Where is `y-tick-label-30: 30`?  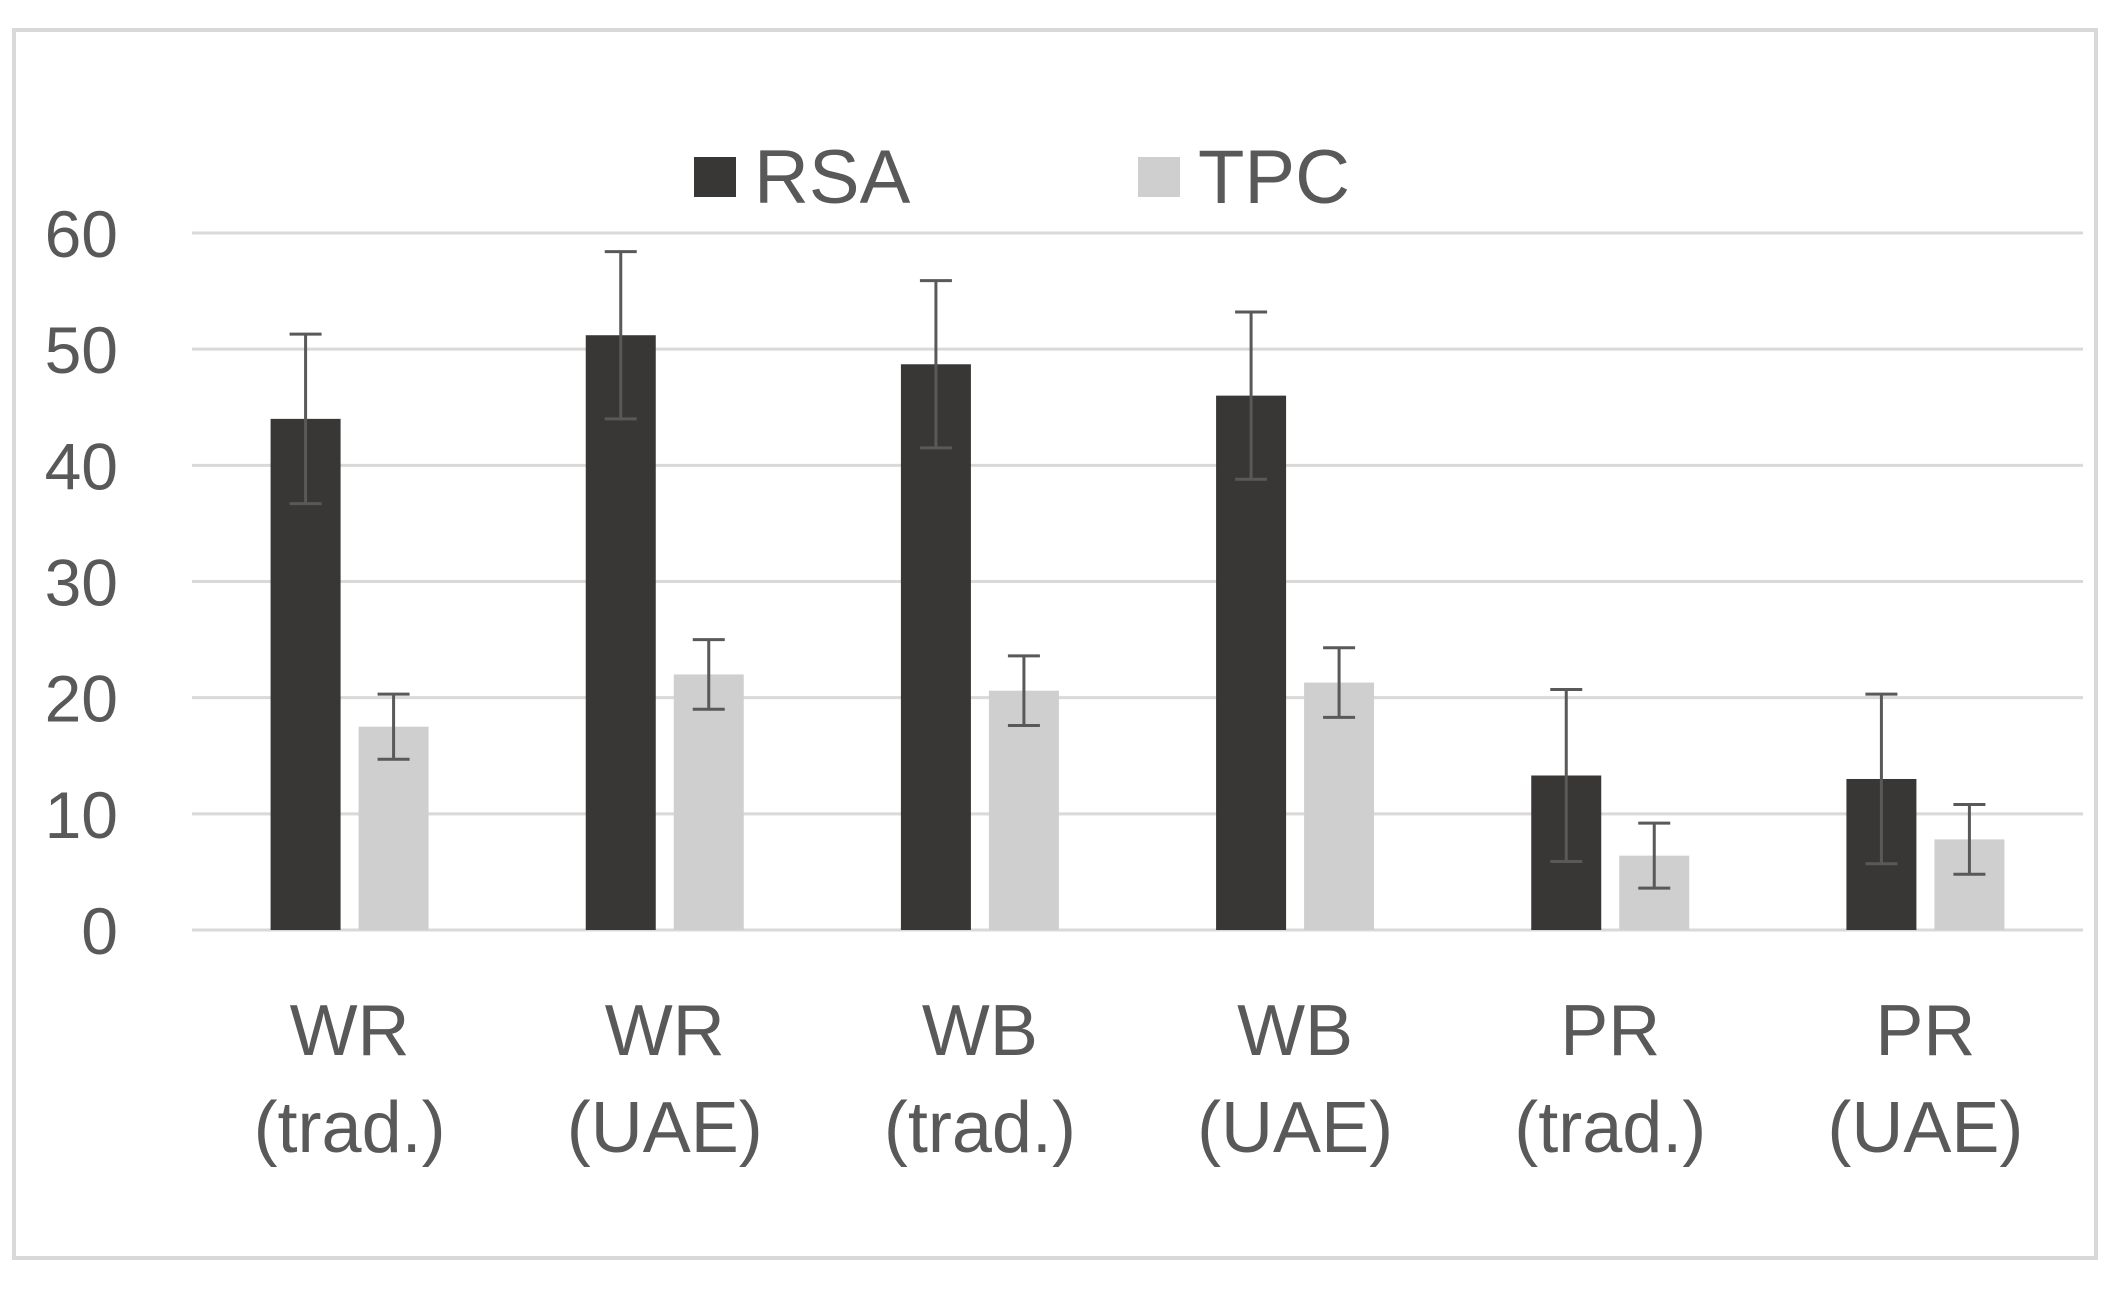 y-tick-label-30: 30 is located at coordinates (81, 583).